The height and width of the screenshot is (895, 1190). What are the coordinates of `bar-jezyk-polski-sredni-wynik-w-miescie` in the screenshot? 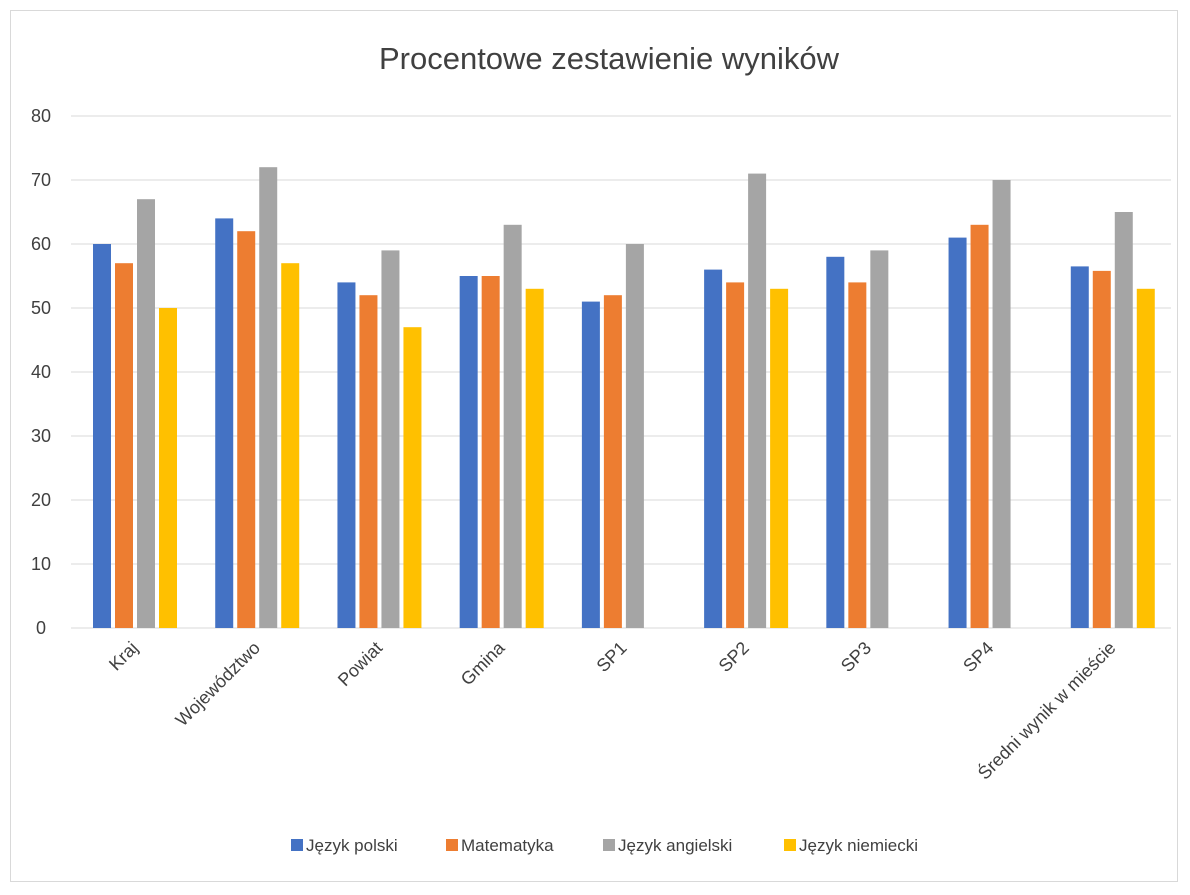 It's located at (1079, 447).